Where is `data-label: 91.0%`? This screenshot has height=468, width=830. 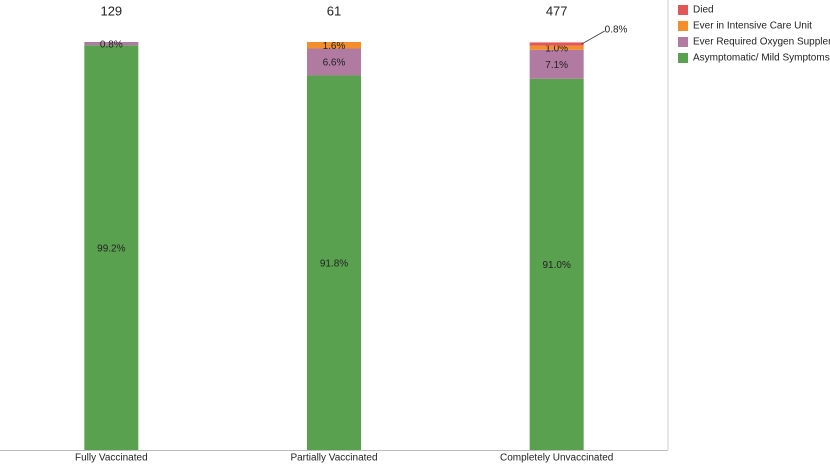
data-label: 91.0% is located at coordinates (556, 265).